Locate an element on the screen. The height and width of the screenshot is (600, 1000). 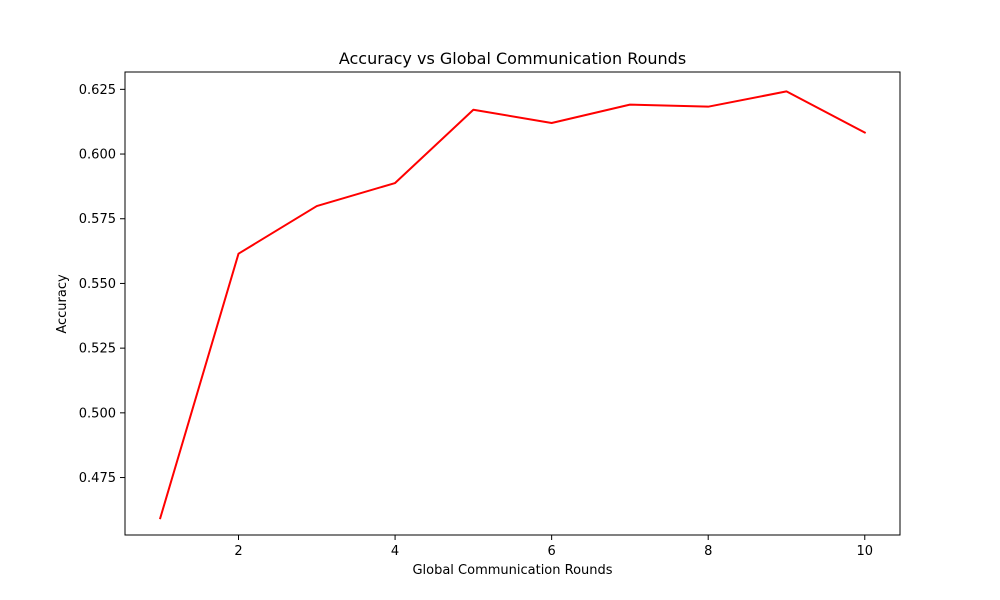
x-tick-label: 2 is located at coordinates (238, 551).